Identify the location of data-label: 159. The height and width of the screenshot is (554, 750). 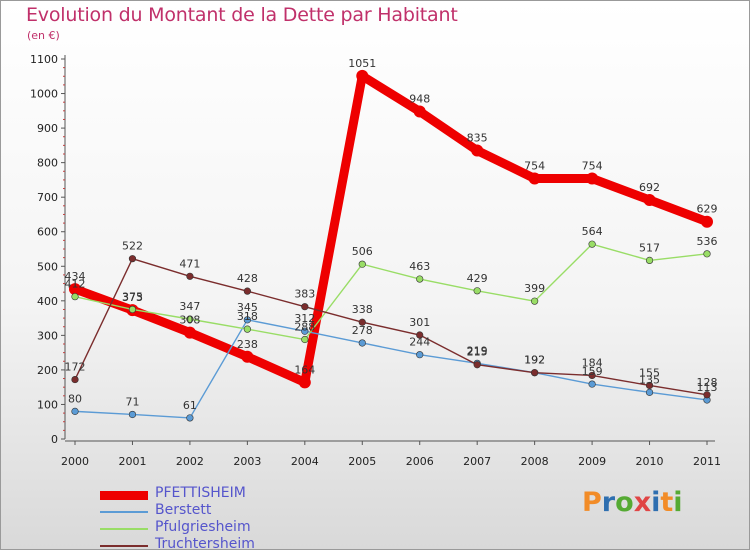
(592, 371).